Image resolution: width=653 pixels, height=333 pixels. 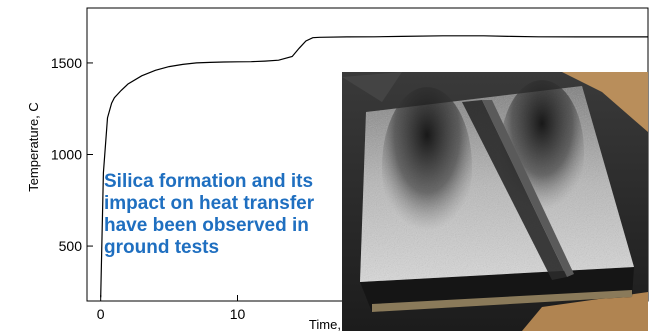 I want to click on caption-line-3: have been observed in, so click(x=209, y=226).